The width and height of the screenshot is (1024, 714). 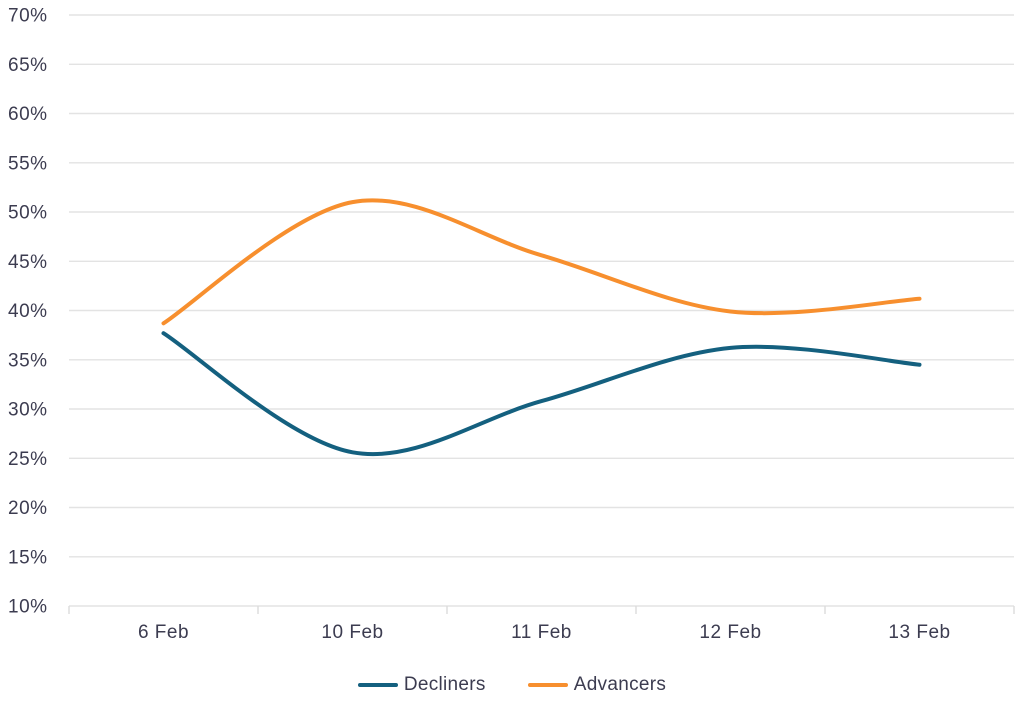 I want to click on y-axis-tick-label: 30%, so click(x=28, y=410).